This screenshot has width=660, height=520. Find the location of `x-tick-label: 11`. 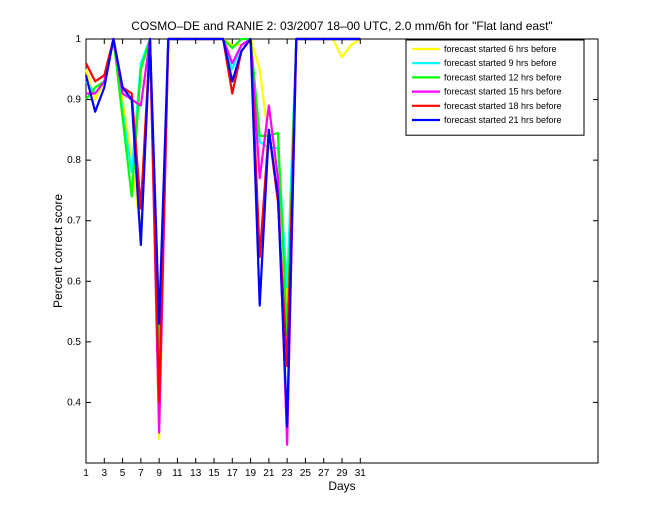

x-tick-label: 11 is located at coordinates (177, 473).